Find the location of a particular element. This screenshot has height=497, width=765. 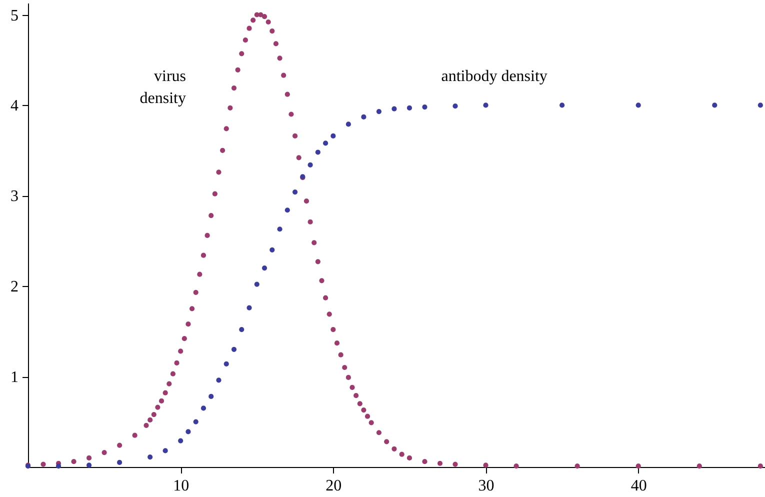

text: virus density is located at coordinates (163, 88).